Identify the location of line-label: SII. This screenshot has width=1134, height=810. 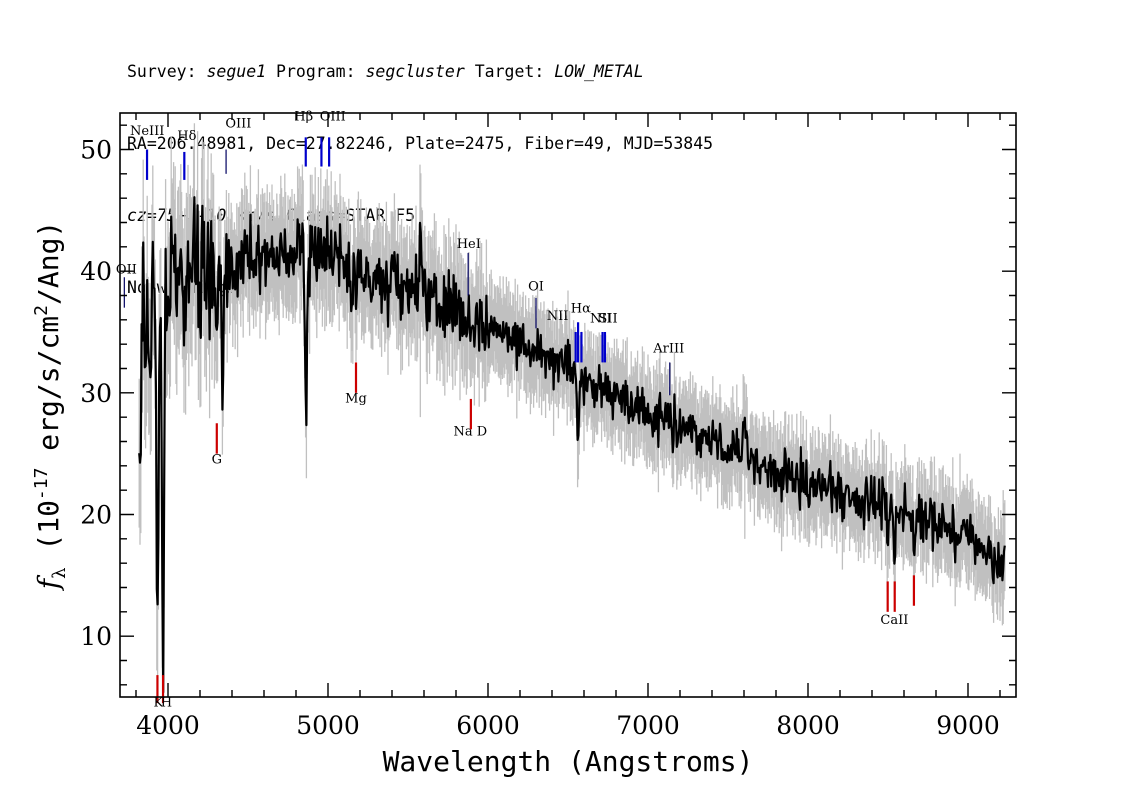
(607, 318).